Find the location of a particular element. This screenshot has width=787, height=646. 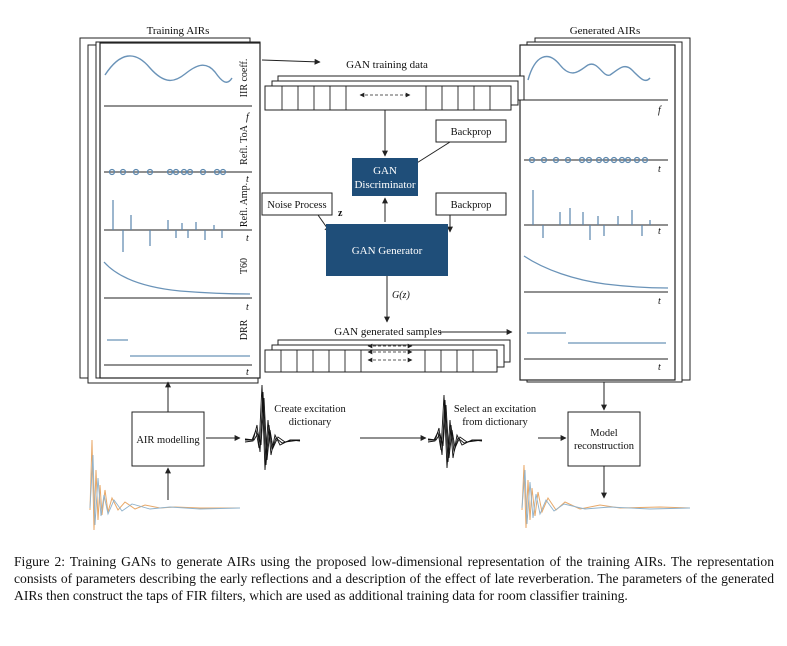

backprop-top-label: Backprop is located at coordinates (471, 132).